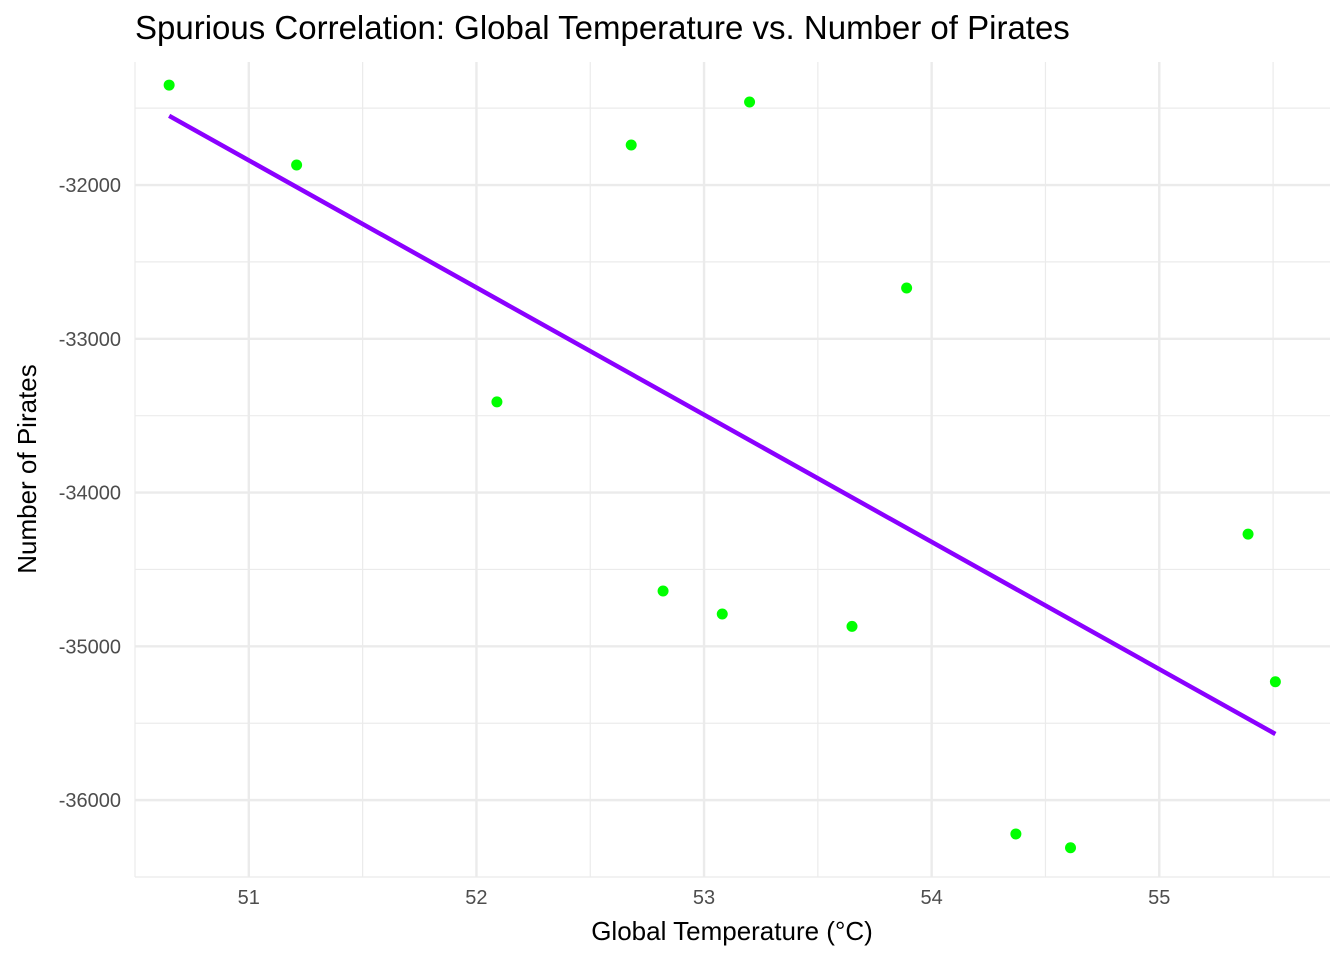  What do you see at coordinates (1159, 898) in the screenshot?
I see `x-tick-label: 55` at bounding box center [1159, 898].